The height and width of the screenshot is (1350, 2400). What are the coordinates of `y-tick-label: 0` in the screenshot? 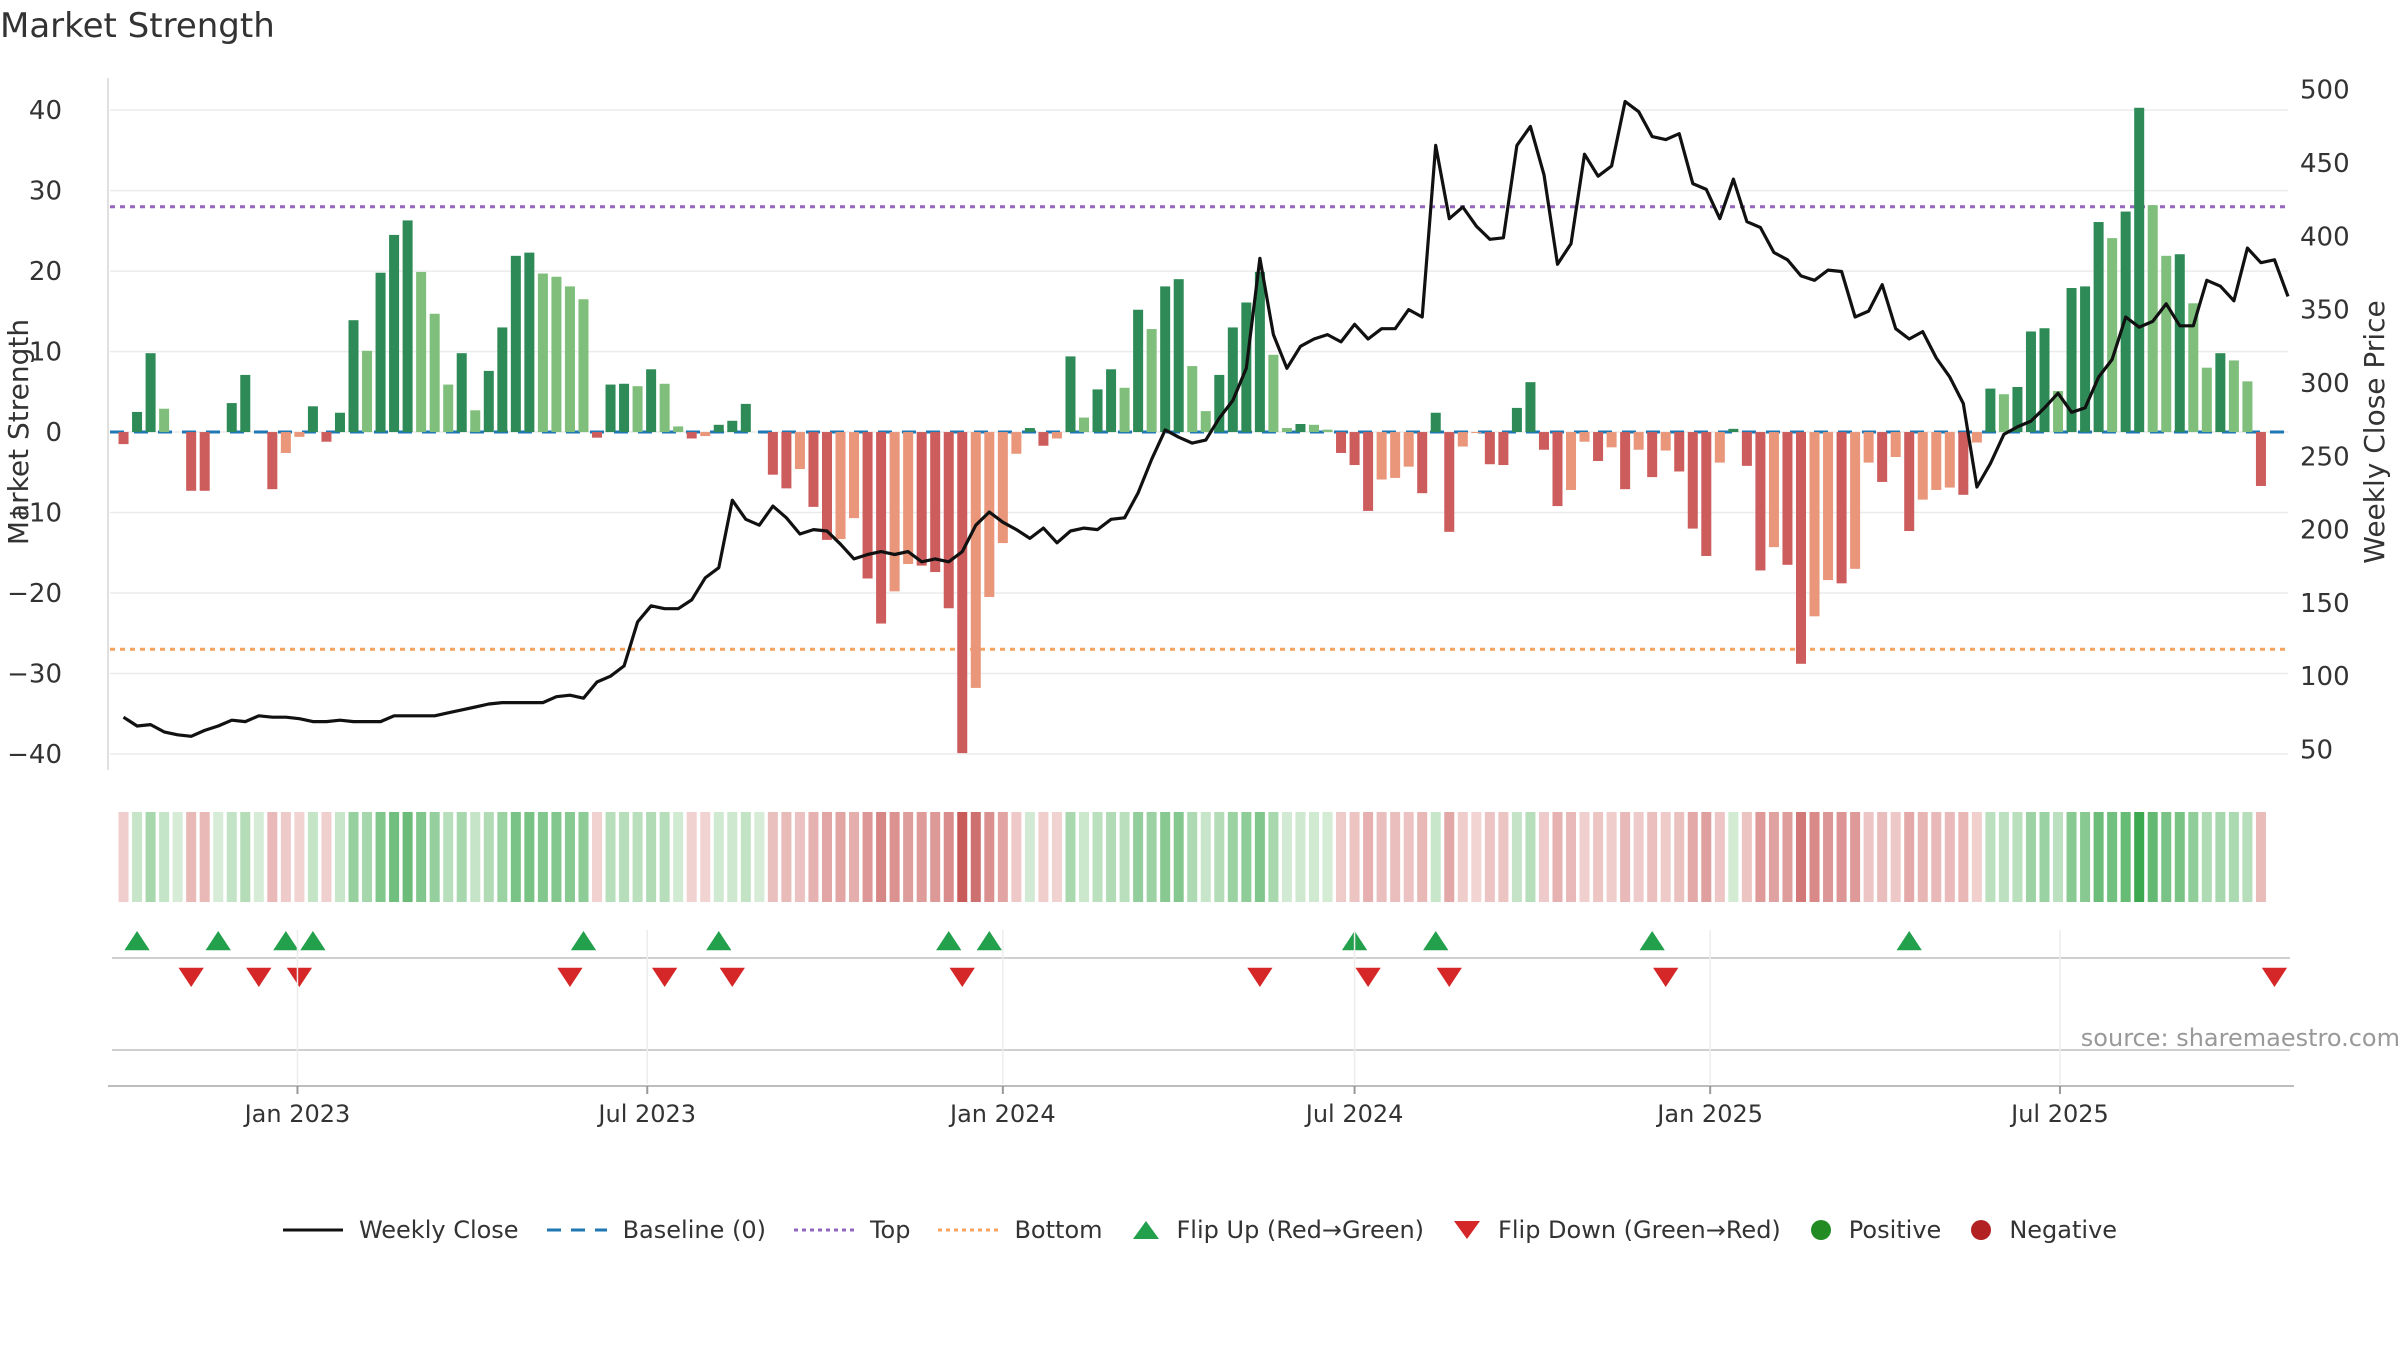 It's located at (53, 433).